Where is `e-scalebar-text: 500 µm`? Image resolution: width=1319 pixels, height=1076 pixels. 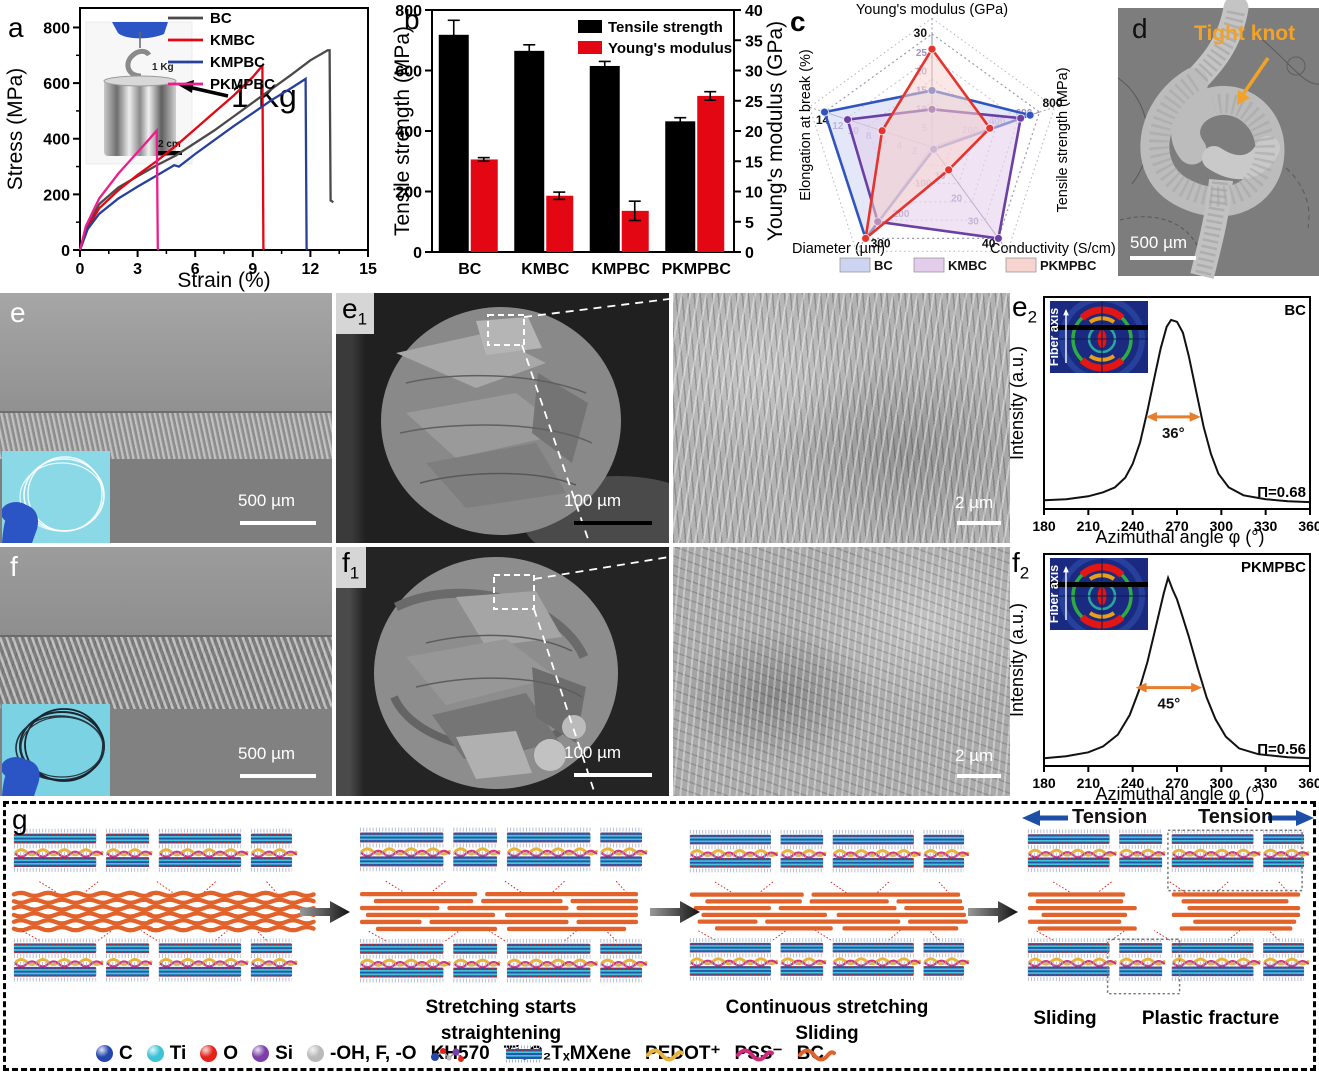 e-scalebar-text: 500 µm is located at coordinates (267, 500).